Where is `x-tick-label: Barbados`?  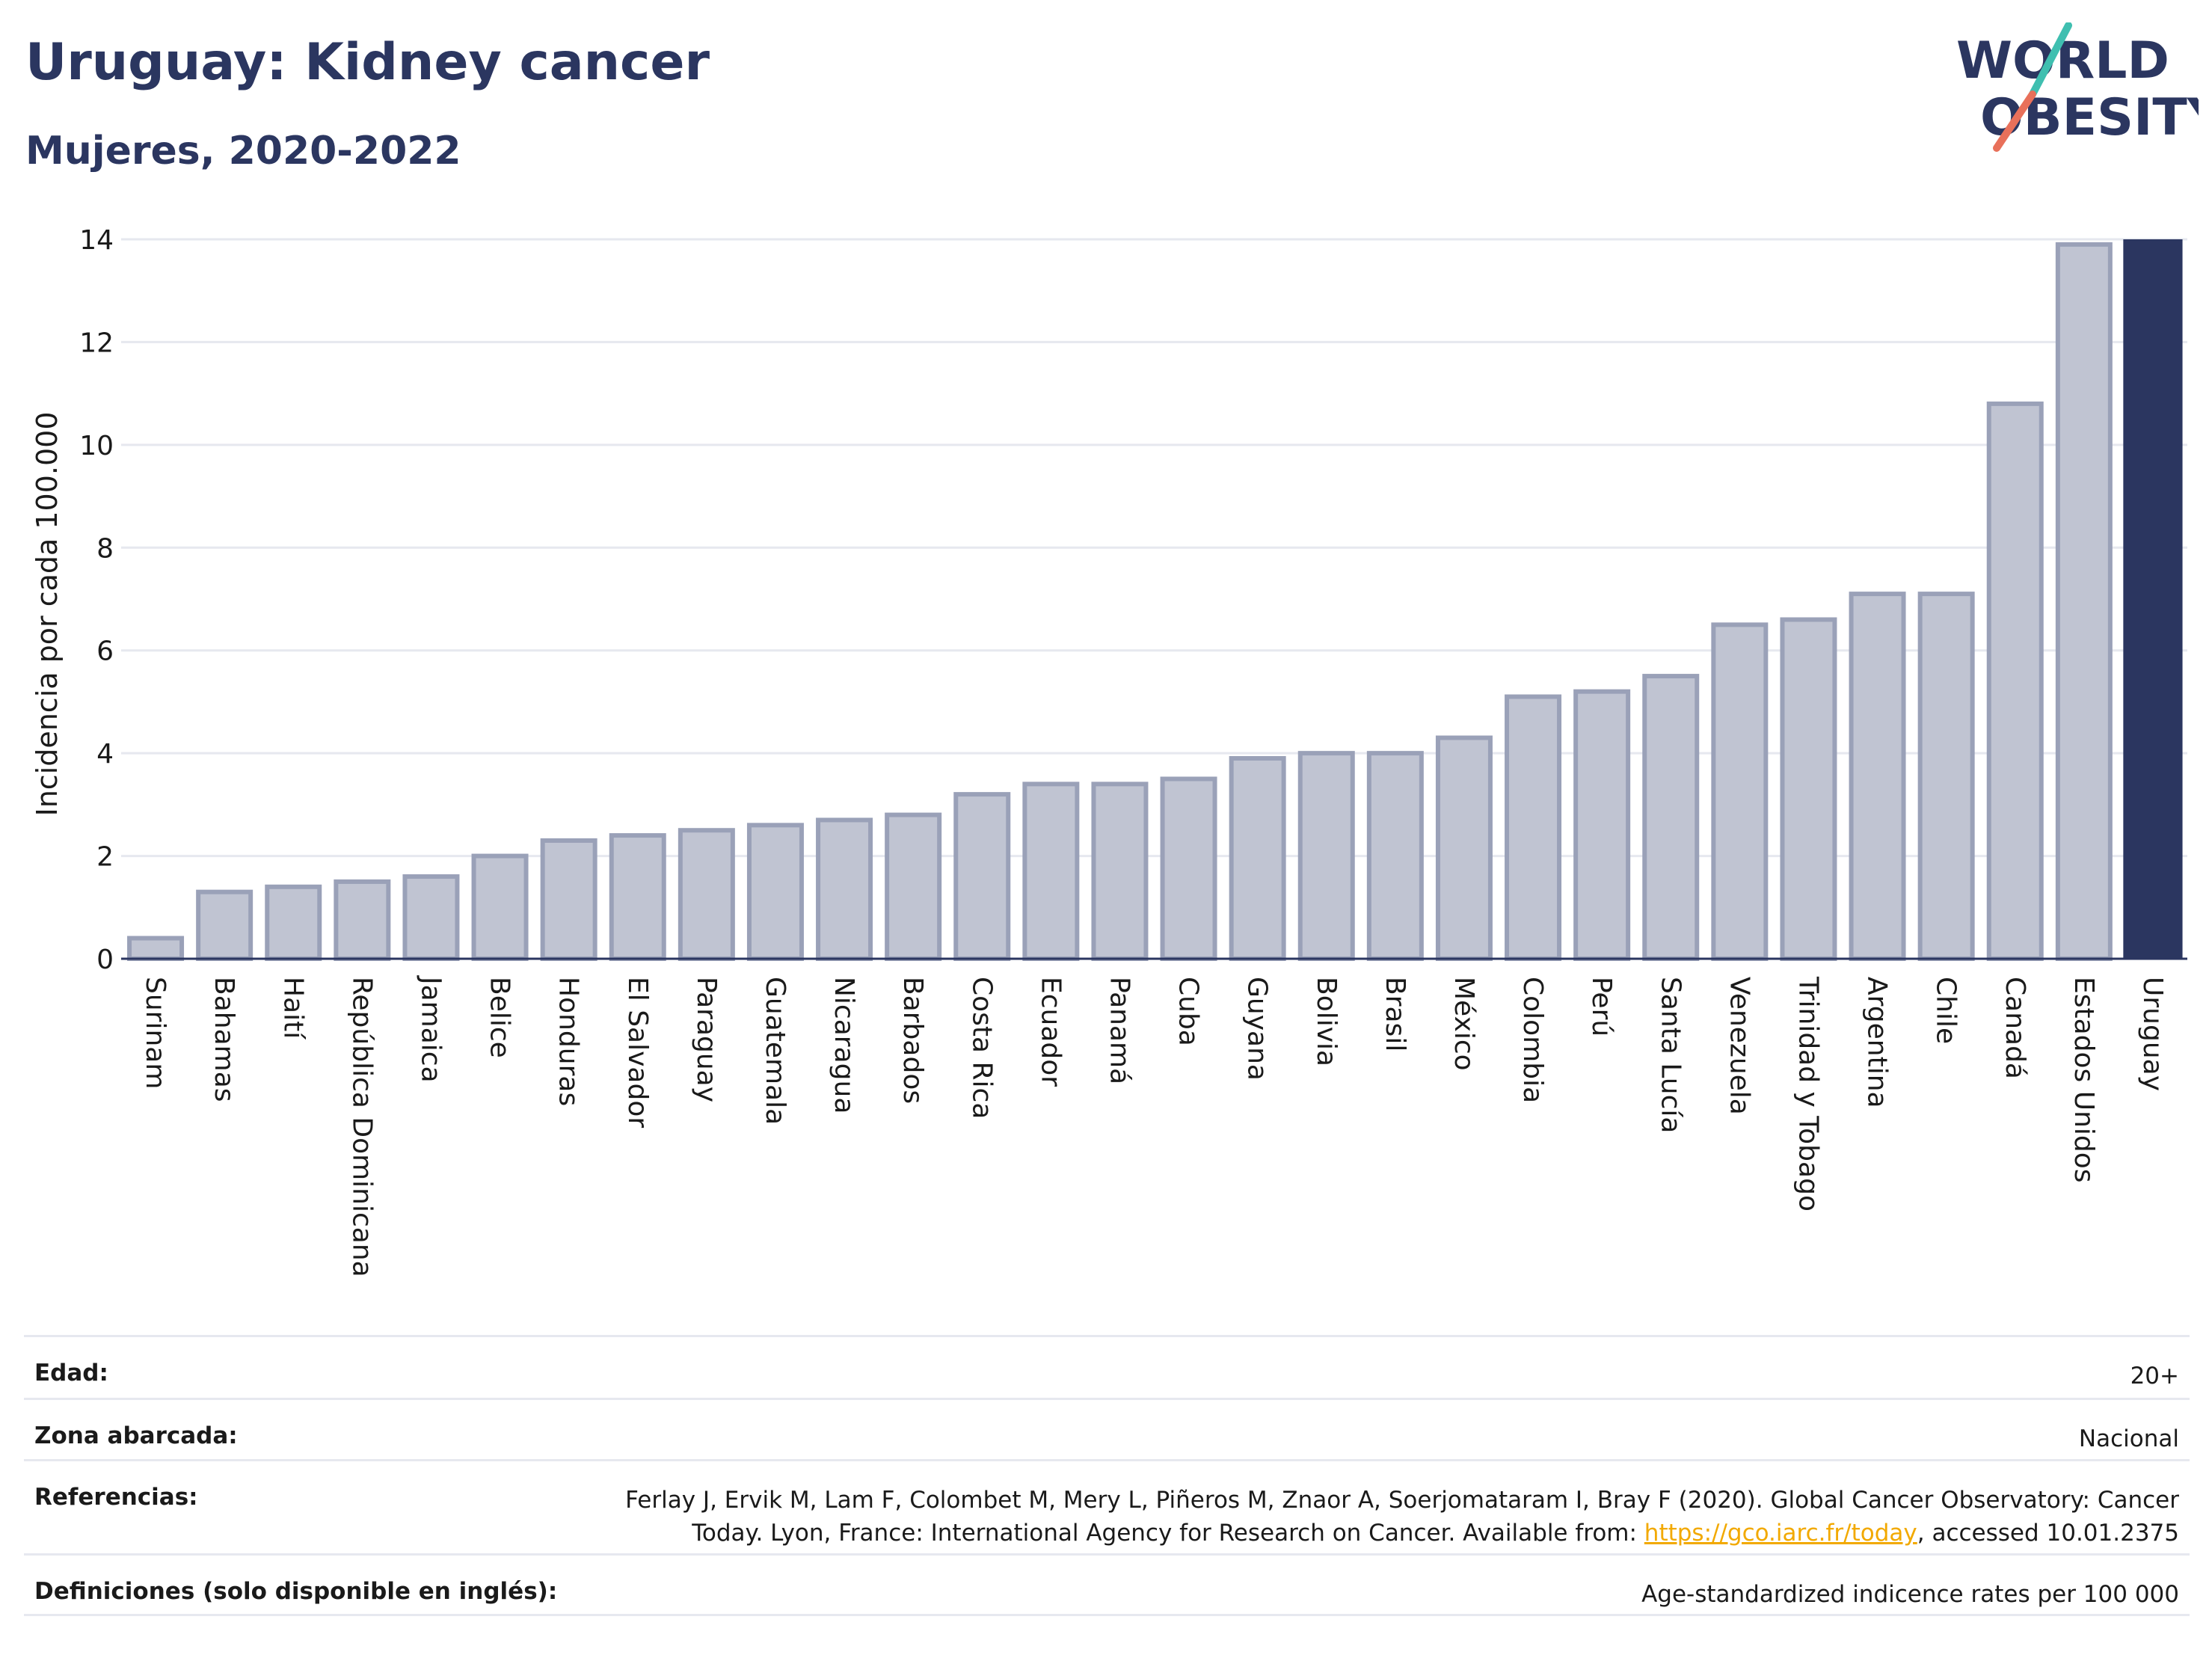 x-tick-label: Barbados is located at coordinates (912, 1040).